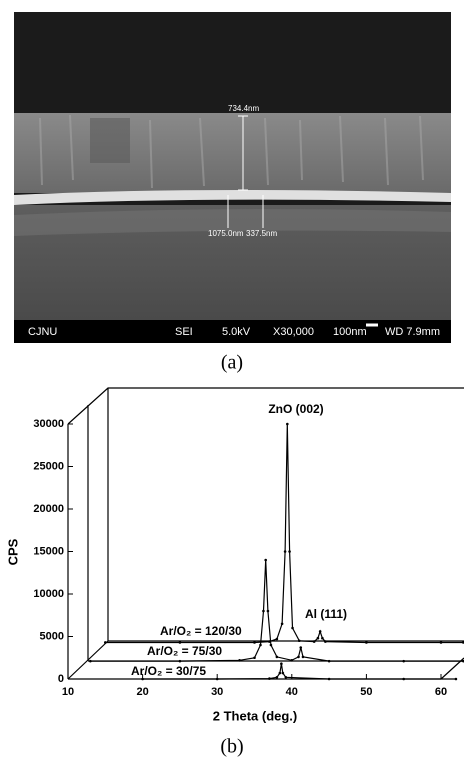 This screenshot has height=760, width=464. What do you see at coordinates (236, 332) in the screenshot?
I see `info-text: 5.0kV` at bounding box center [236, 332].